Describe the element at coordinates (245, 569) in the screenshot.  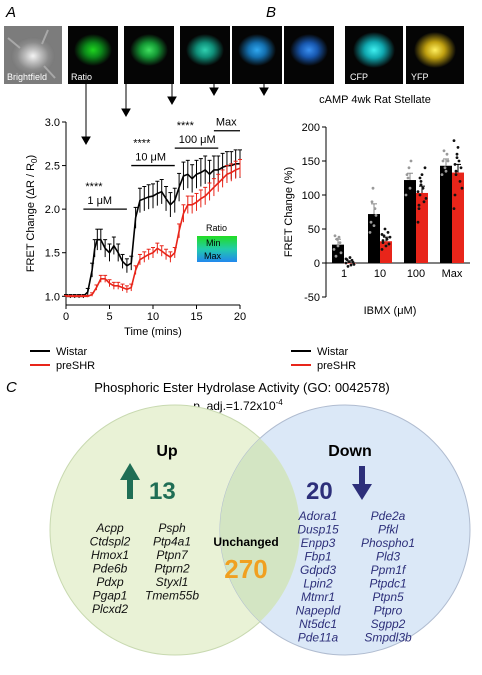
I see `unchanged-count: 270` at that location.